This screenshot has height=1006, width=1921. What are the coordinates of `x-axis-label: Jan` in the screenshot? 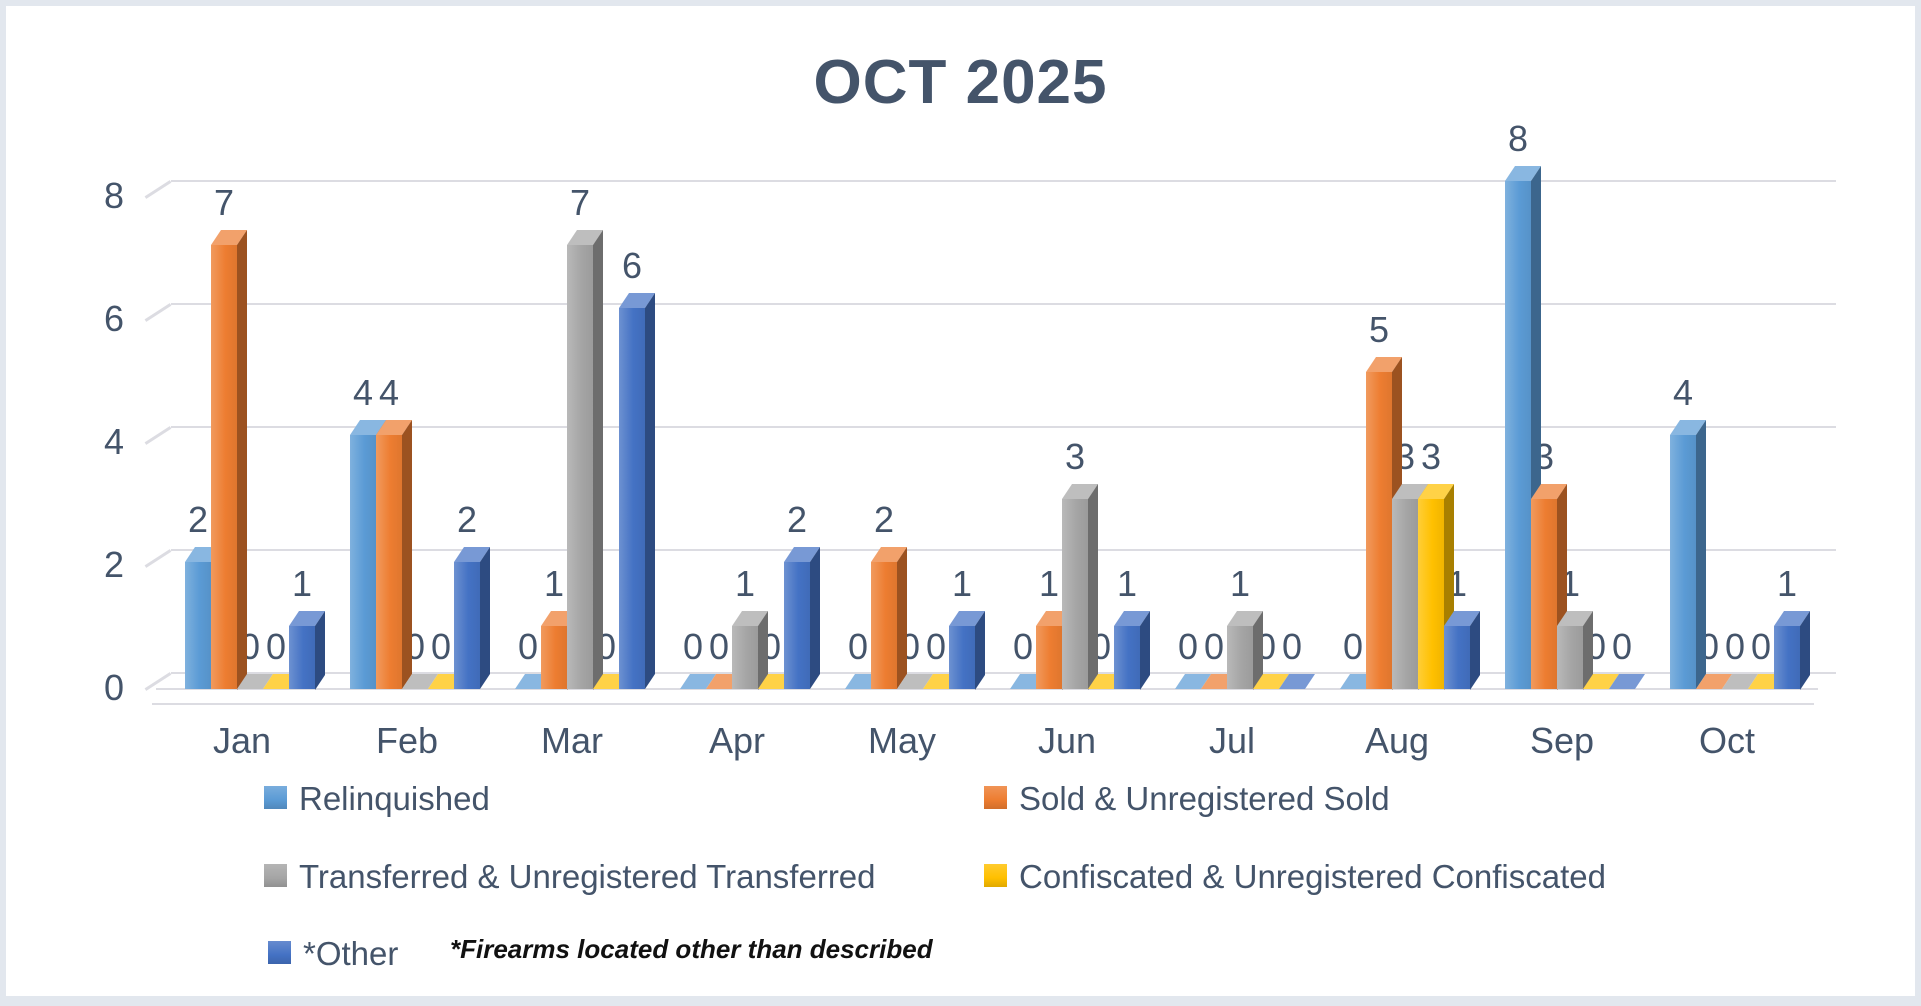 It's located at (242, 740).